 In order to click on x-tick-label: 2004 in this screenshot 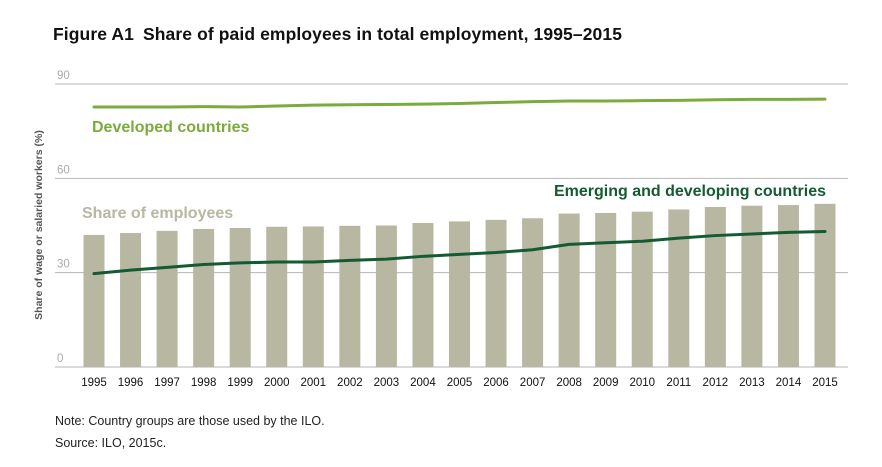, I will do `click(423, 383)`.